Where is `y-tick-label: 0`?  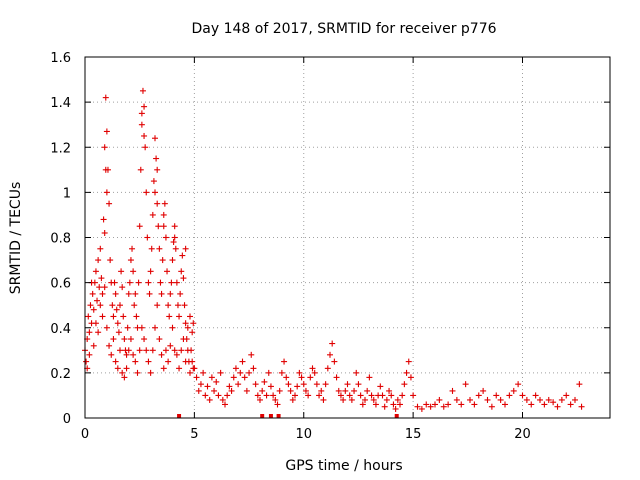 y-tick-label: 0 is located at coordinates (67, 419).